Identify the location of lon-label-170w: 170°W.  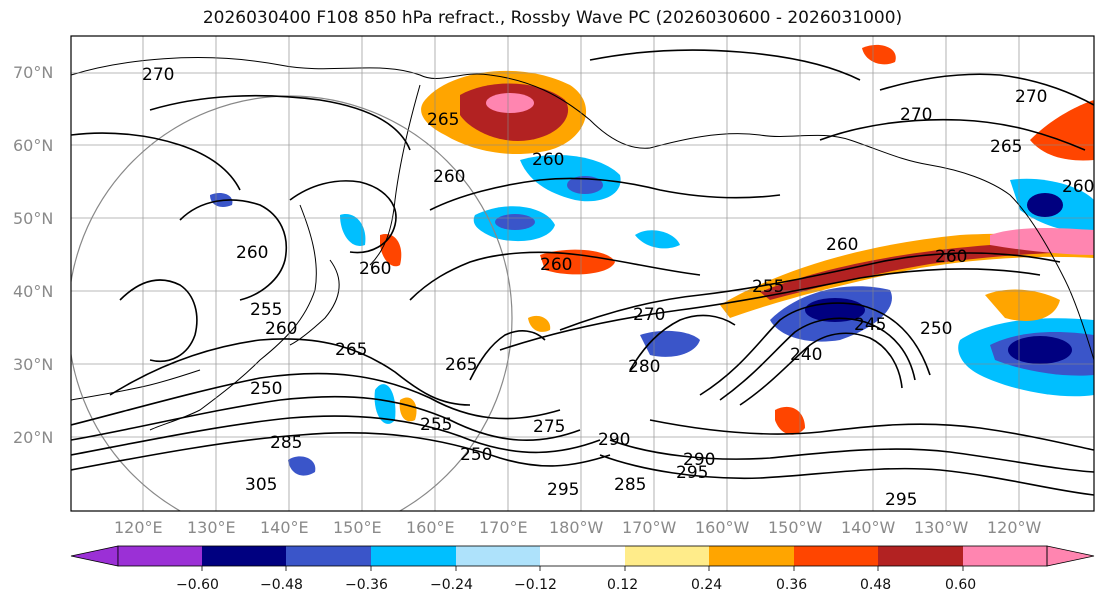
(649, 527).